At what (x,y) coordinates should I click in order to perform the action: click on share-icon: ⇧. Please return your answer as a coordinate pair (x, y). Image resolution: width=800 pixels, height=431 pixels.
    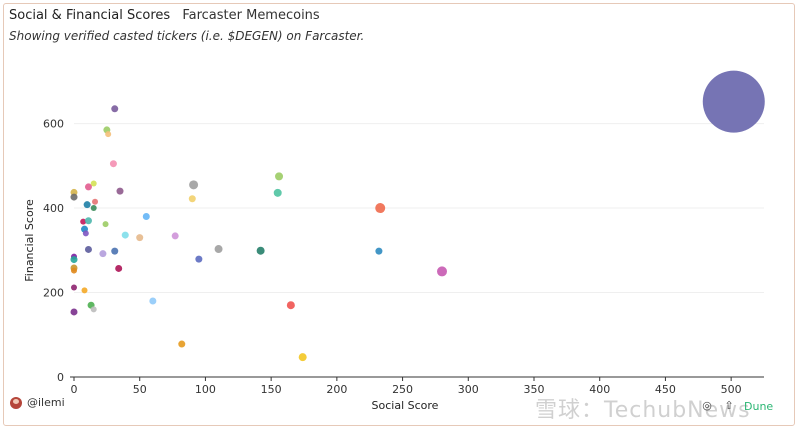
    Looking at the image, I should click on (729, 405).